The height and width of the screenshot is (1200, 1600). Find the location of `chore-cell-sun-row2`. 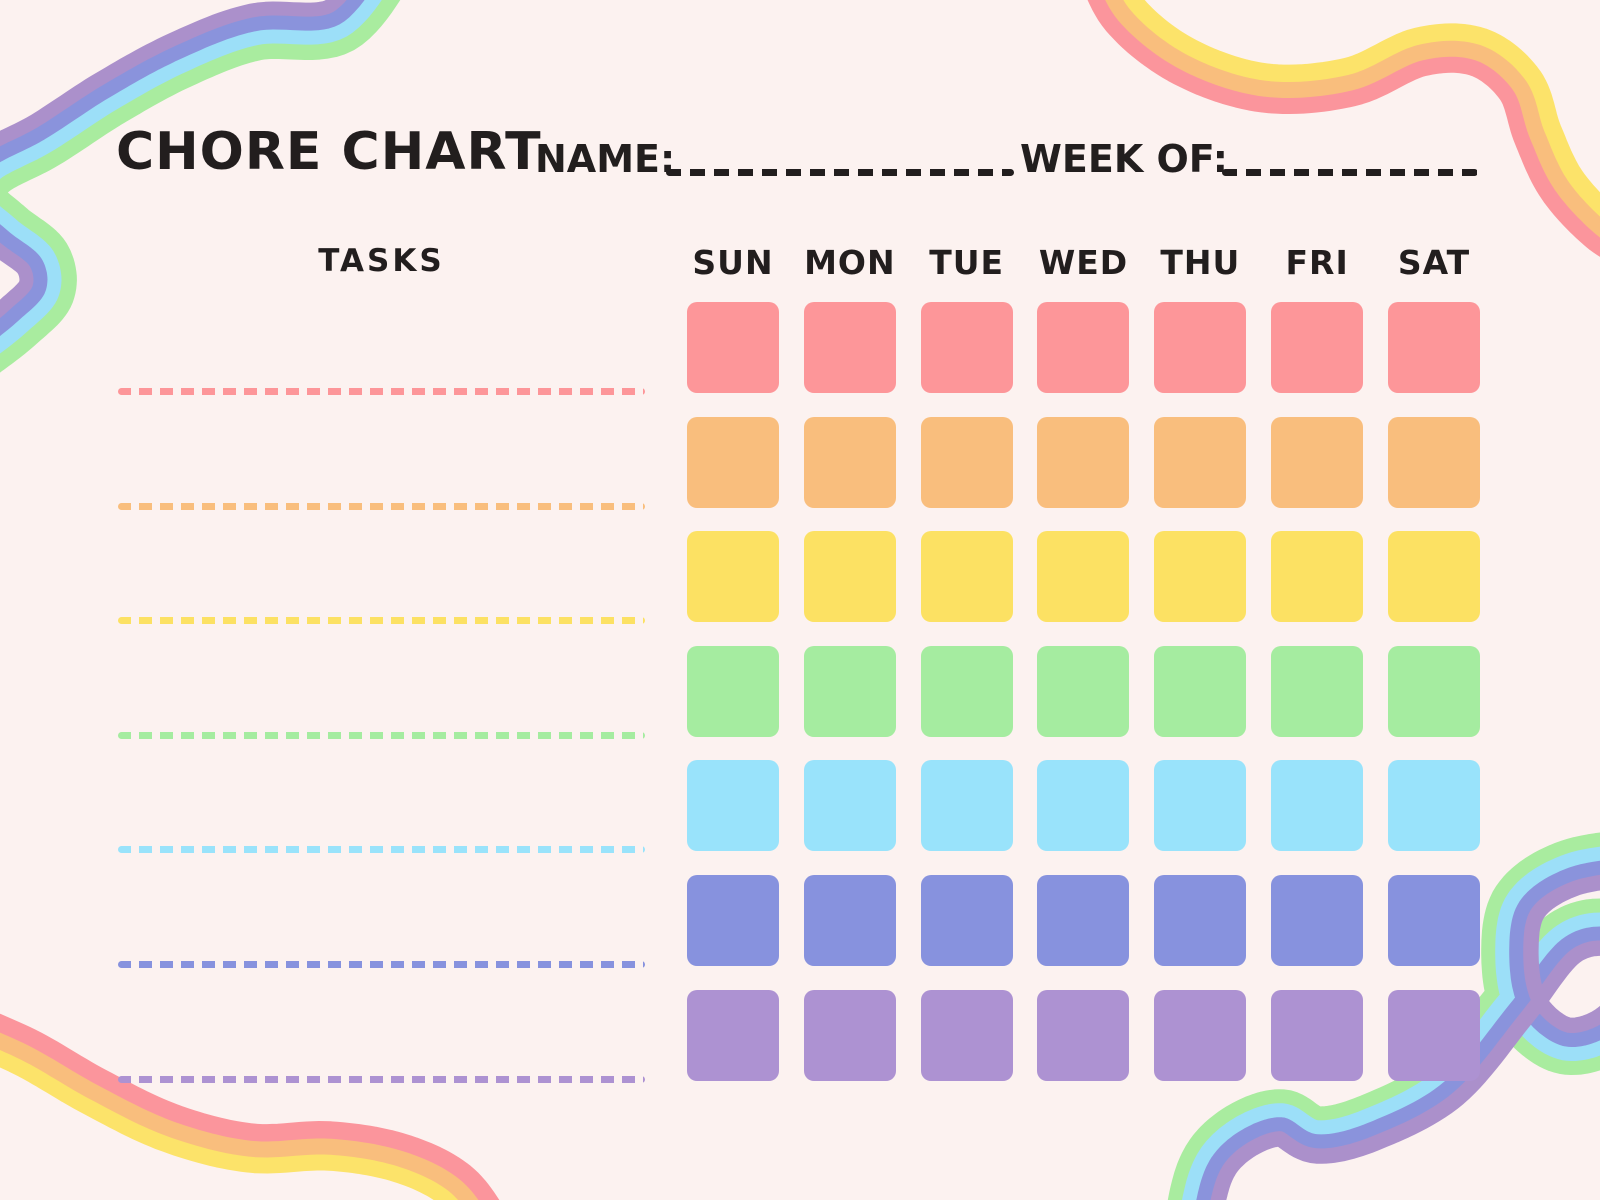

chore-cell-sun-row2 is located at coordinates (733, 462).